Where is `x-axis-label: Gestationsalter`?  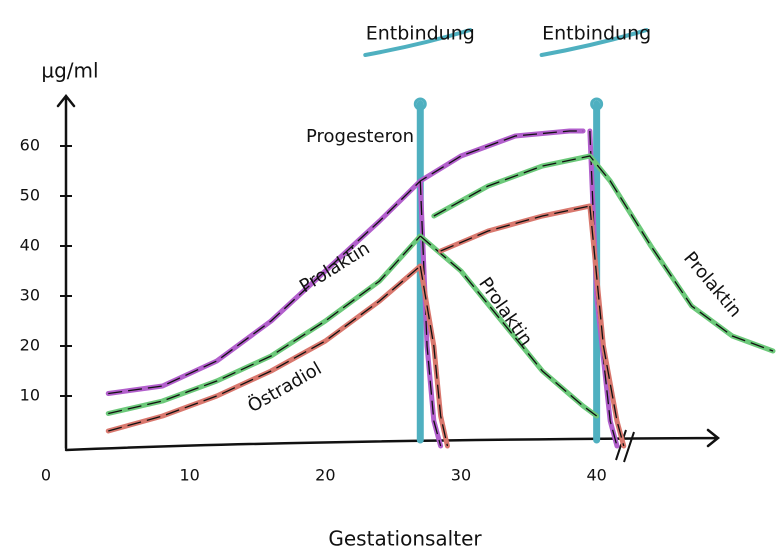
x-axis-label: Gestationsalter is located at coordinates (405, 539).